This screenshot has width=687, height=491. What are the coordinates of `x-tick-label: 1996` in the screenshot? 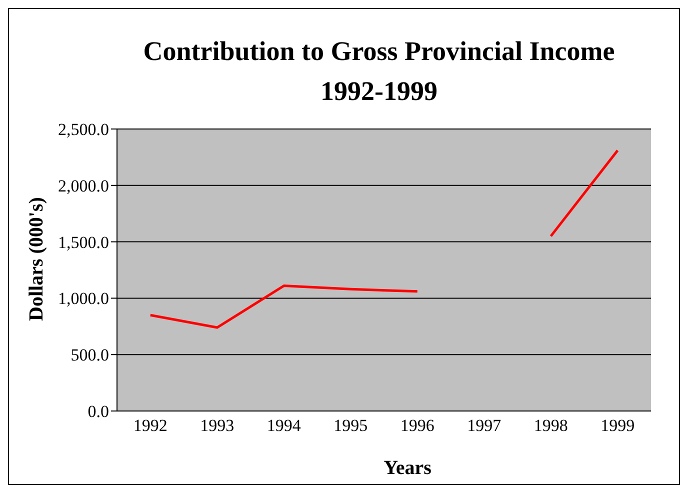 It's located at (417, 426).